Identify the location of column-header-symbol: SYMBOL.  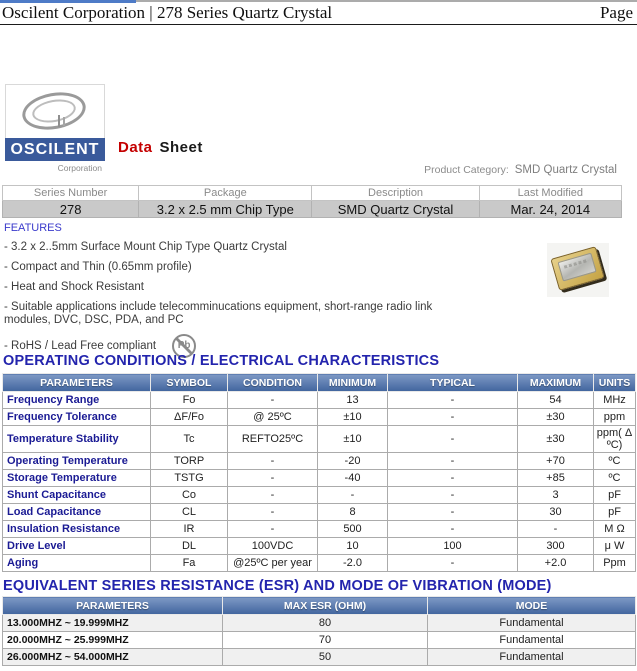
(189, 382).